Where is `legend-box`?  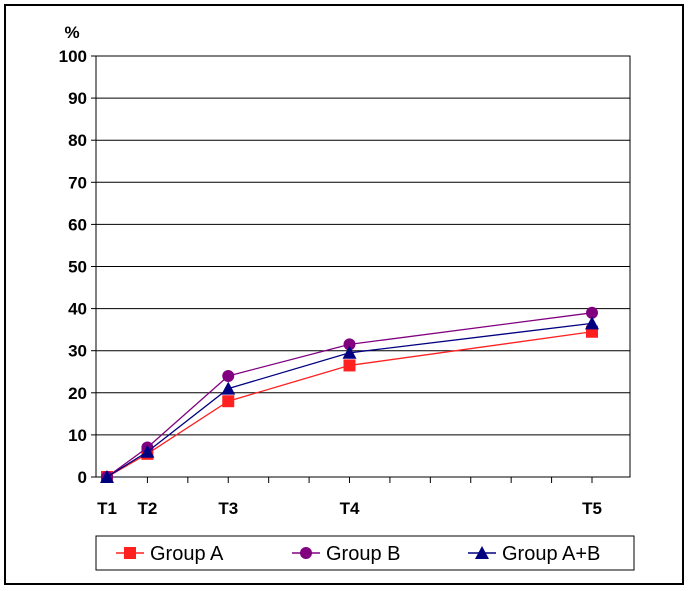
legend-box is located at coordinates (365, 553).